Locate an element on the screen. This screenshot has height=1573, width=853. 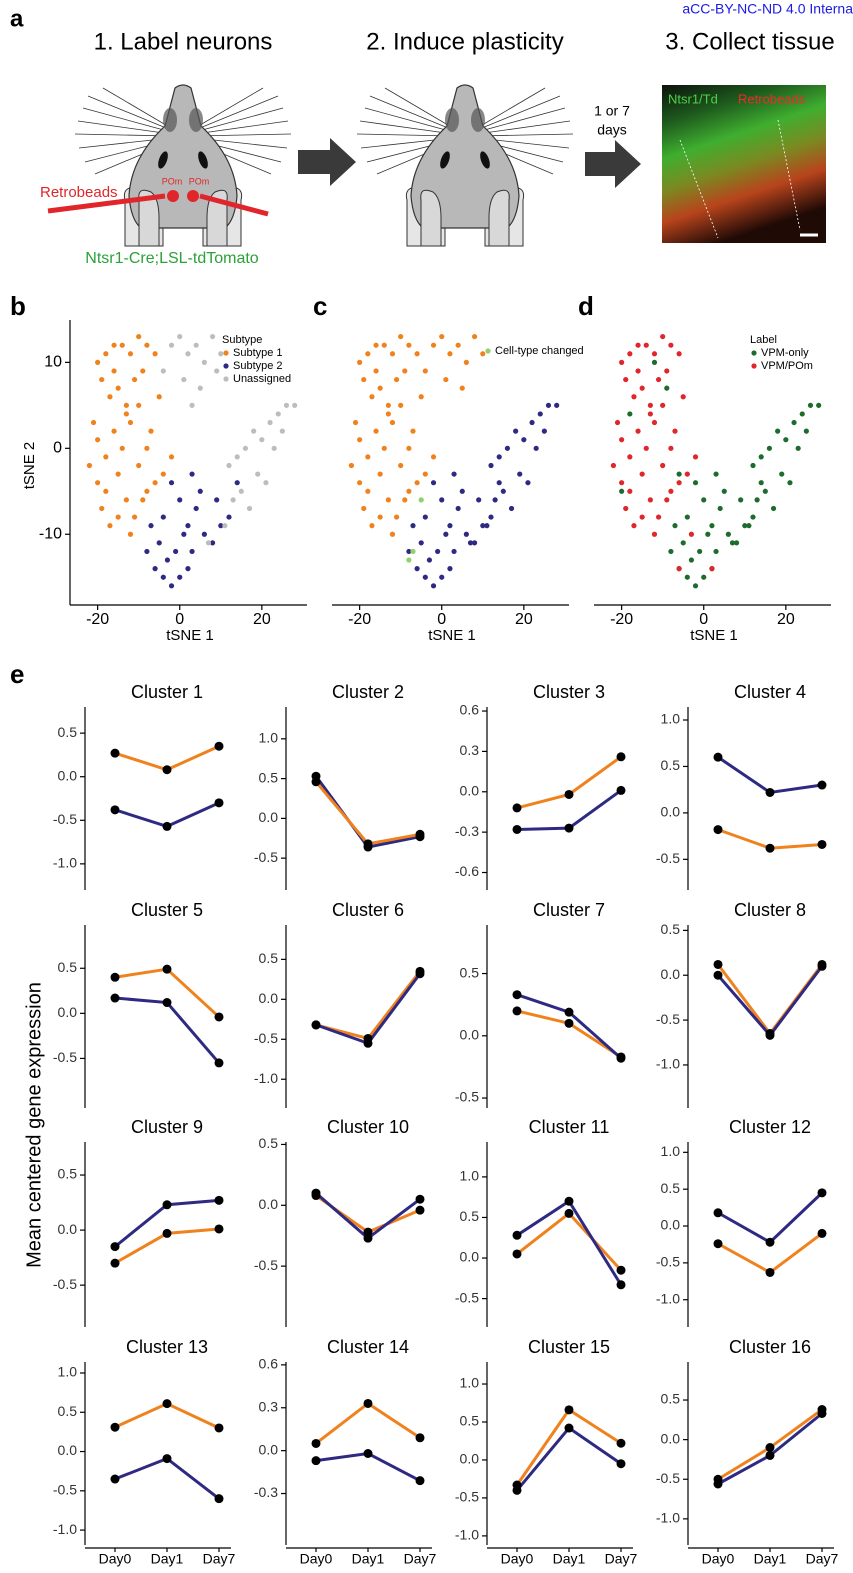
legend-label: Subtype 2 is located at coordinates (258, 366).